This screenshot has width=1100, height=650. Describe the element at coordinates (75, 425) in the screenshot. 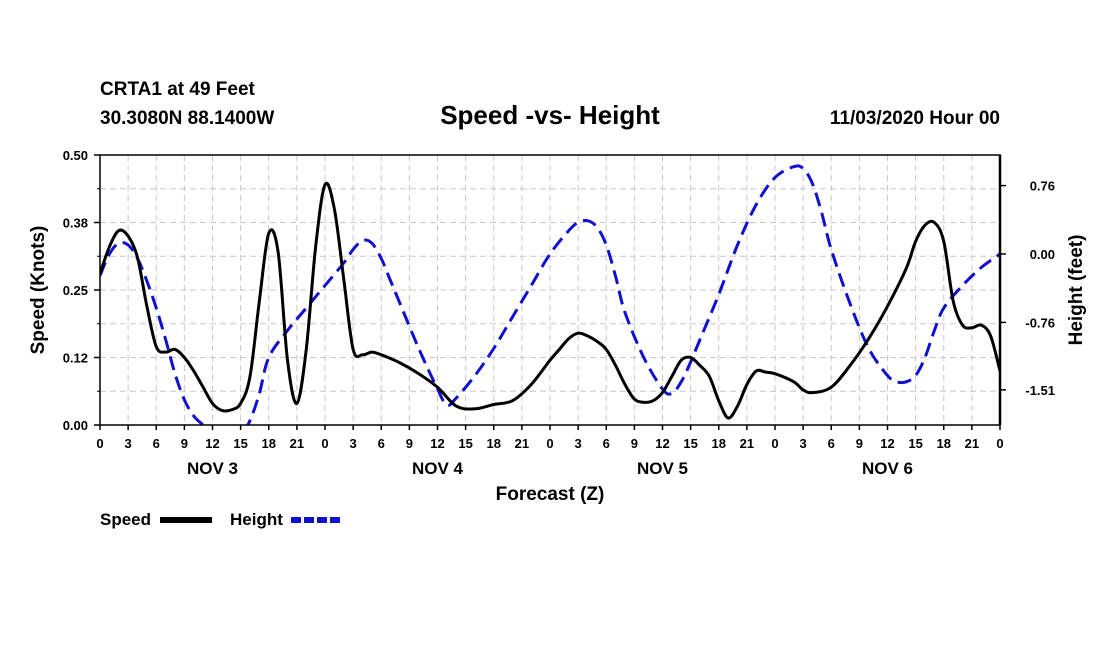

I see `y-left-tick-label: 0.00` at that location.